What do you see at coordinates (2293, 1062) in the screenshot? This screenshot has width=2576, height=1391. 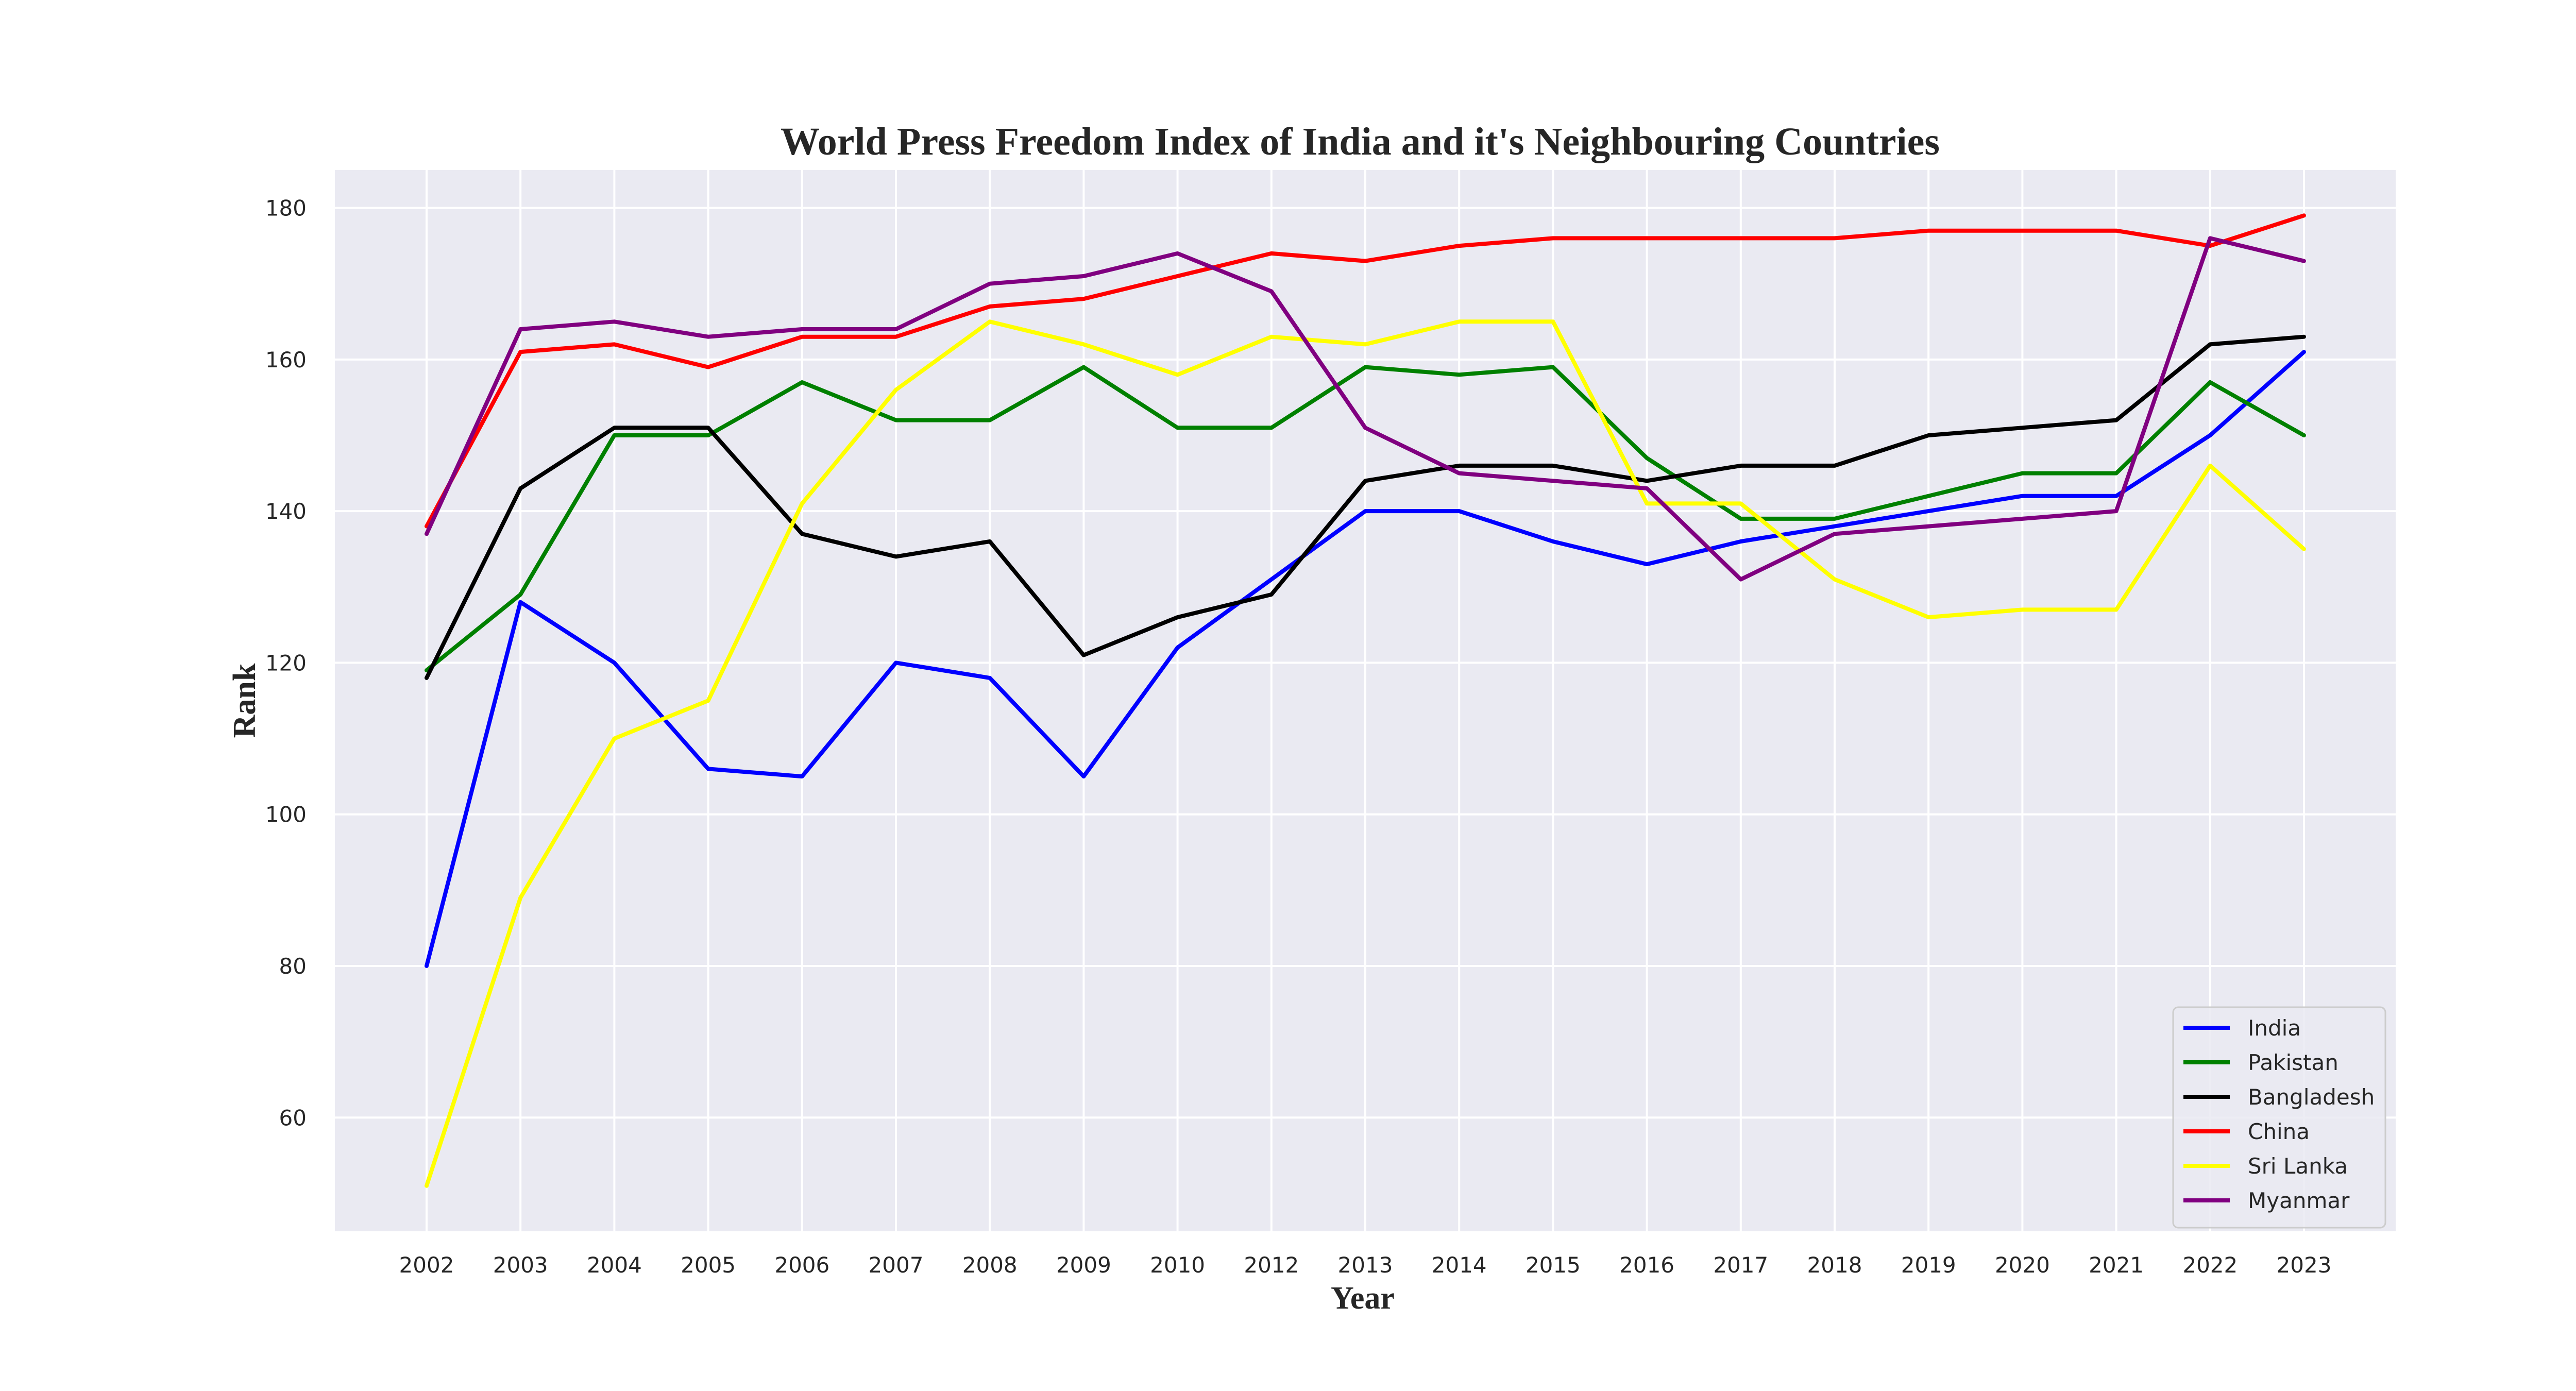 I see `legend-label: Pakistan` at bounding box center [2293, 1062].